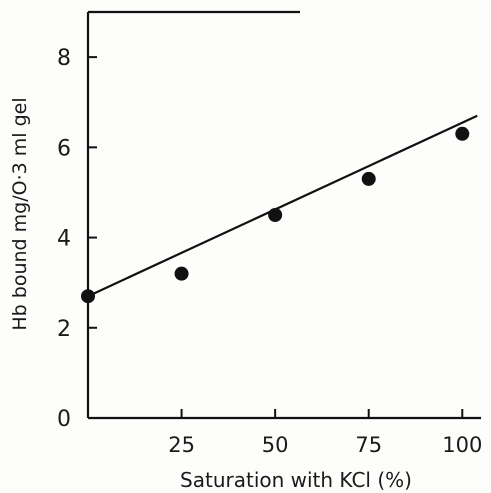  Describe the element at coordinates (64, 239) in the screenshot. I see `y-tick-label: 4` at that location.